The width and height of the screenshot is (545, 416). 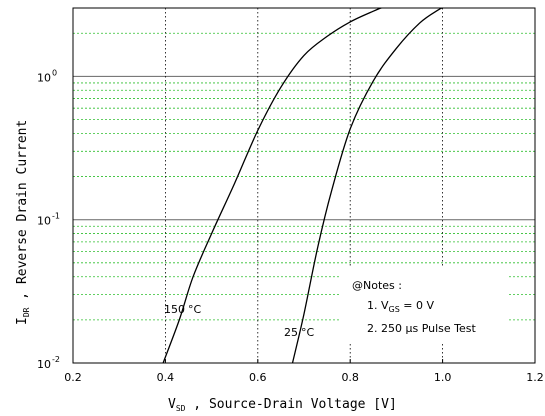 What do you see at coordinates (54, 72) in the screenshot?
I see `y-tick-exponent: 0` at bounding box center [54, 72].